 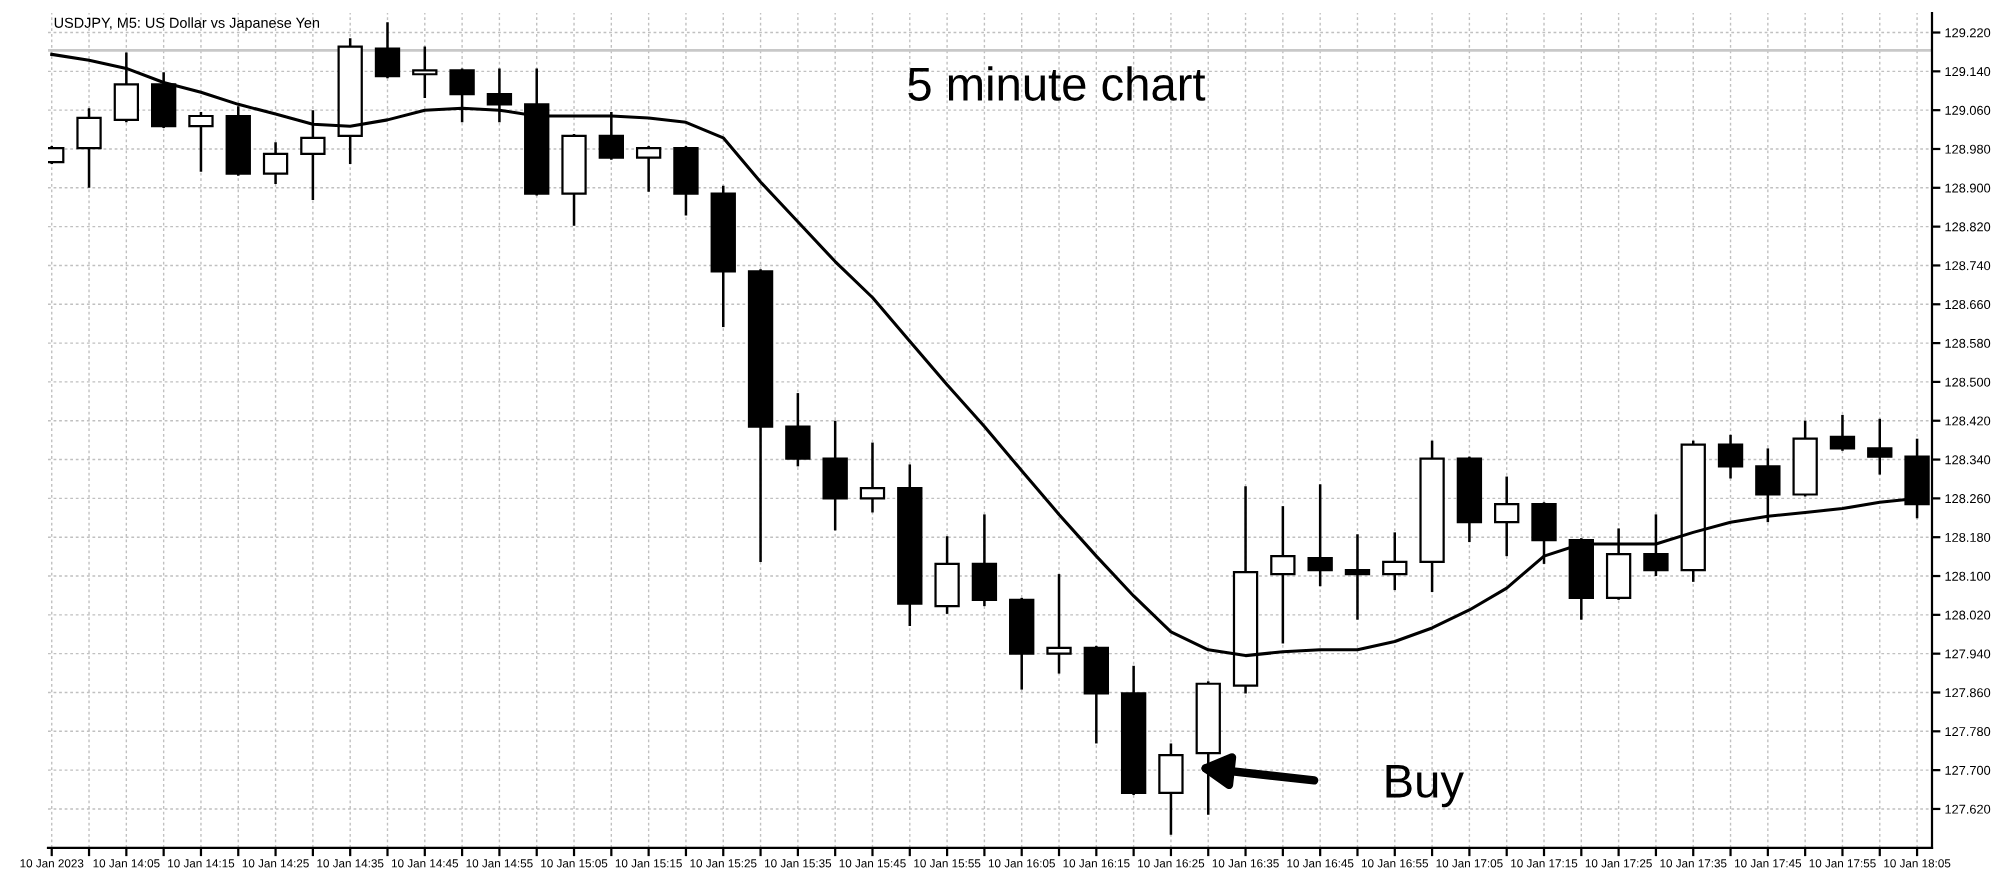 I want to click on annotation: Buy, so click(x=1425, y=786).